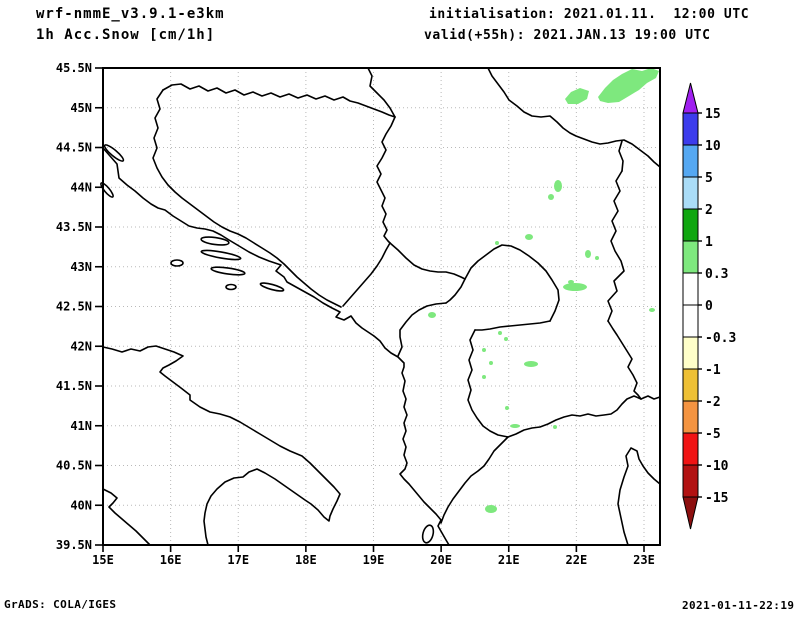  I want to click on island-brac, so click(215, 241).